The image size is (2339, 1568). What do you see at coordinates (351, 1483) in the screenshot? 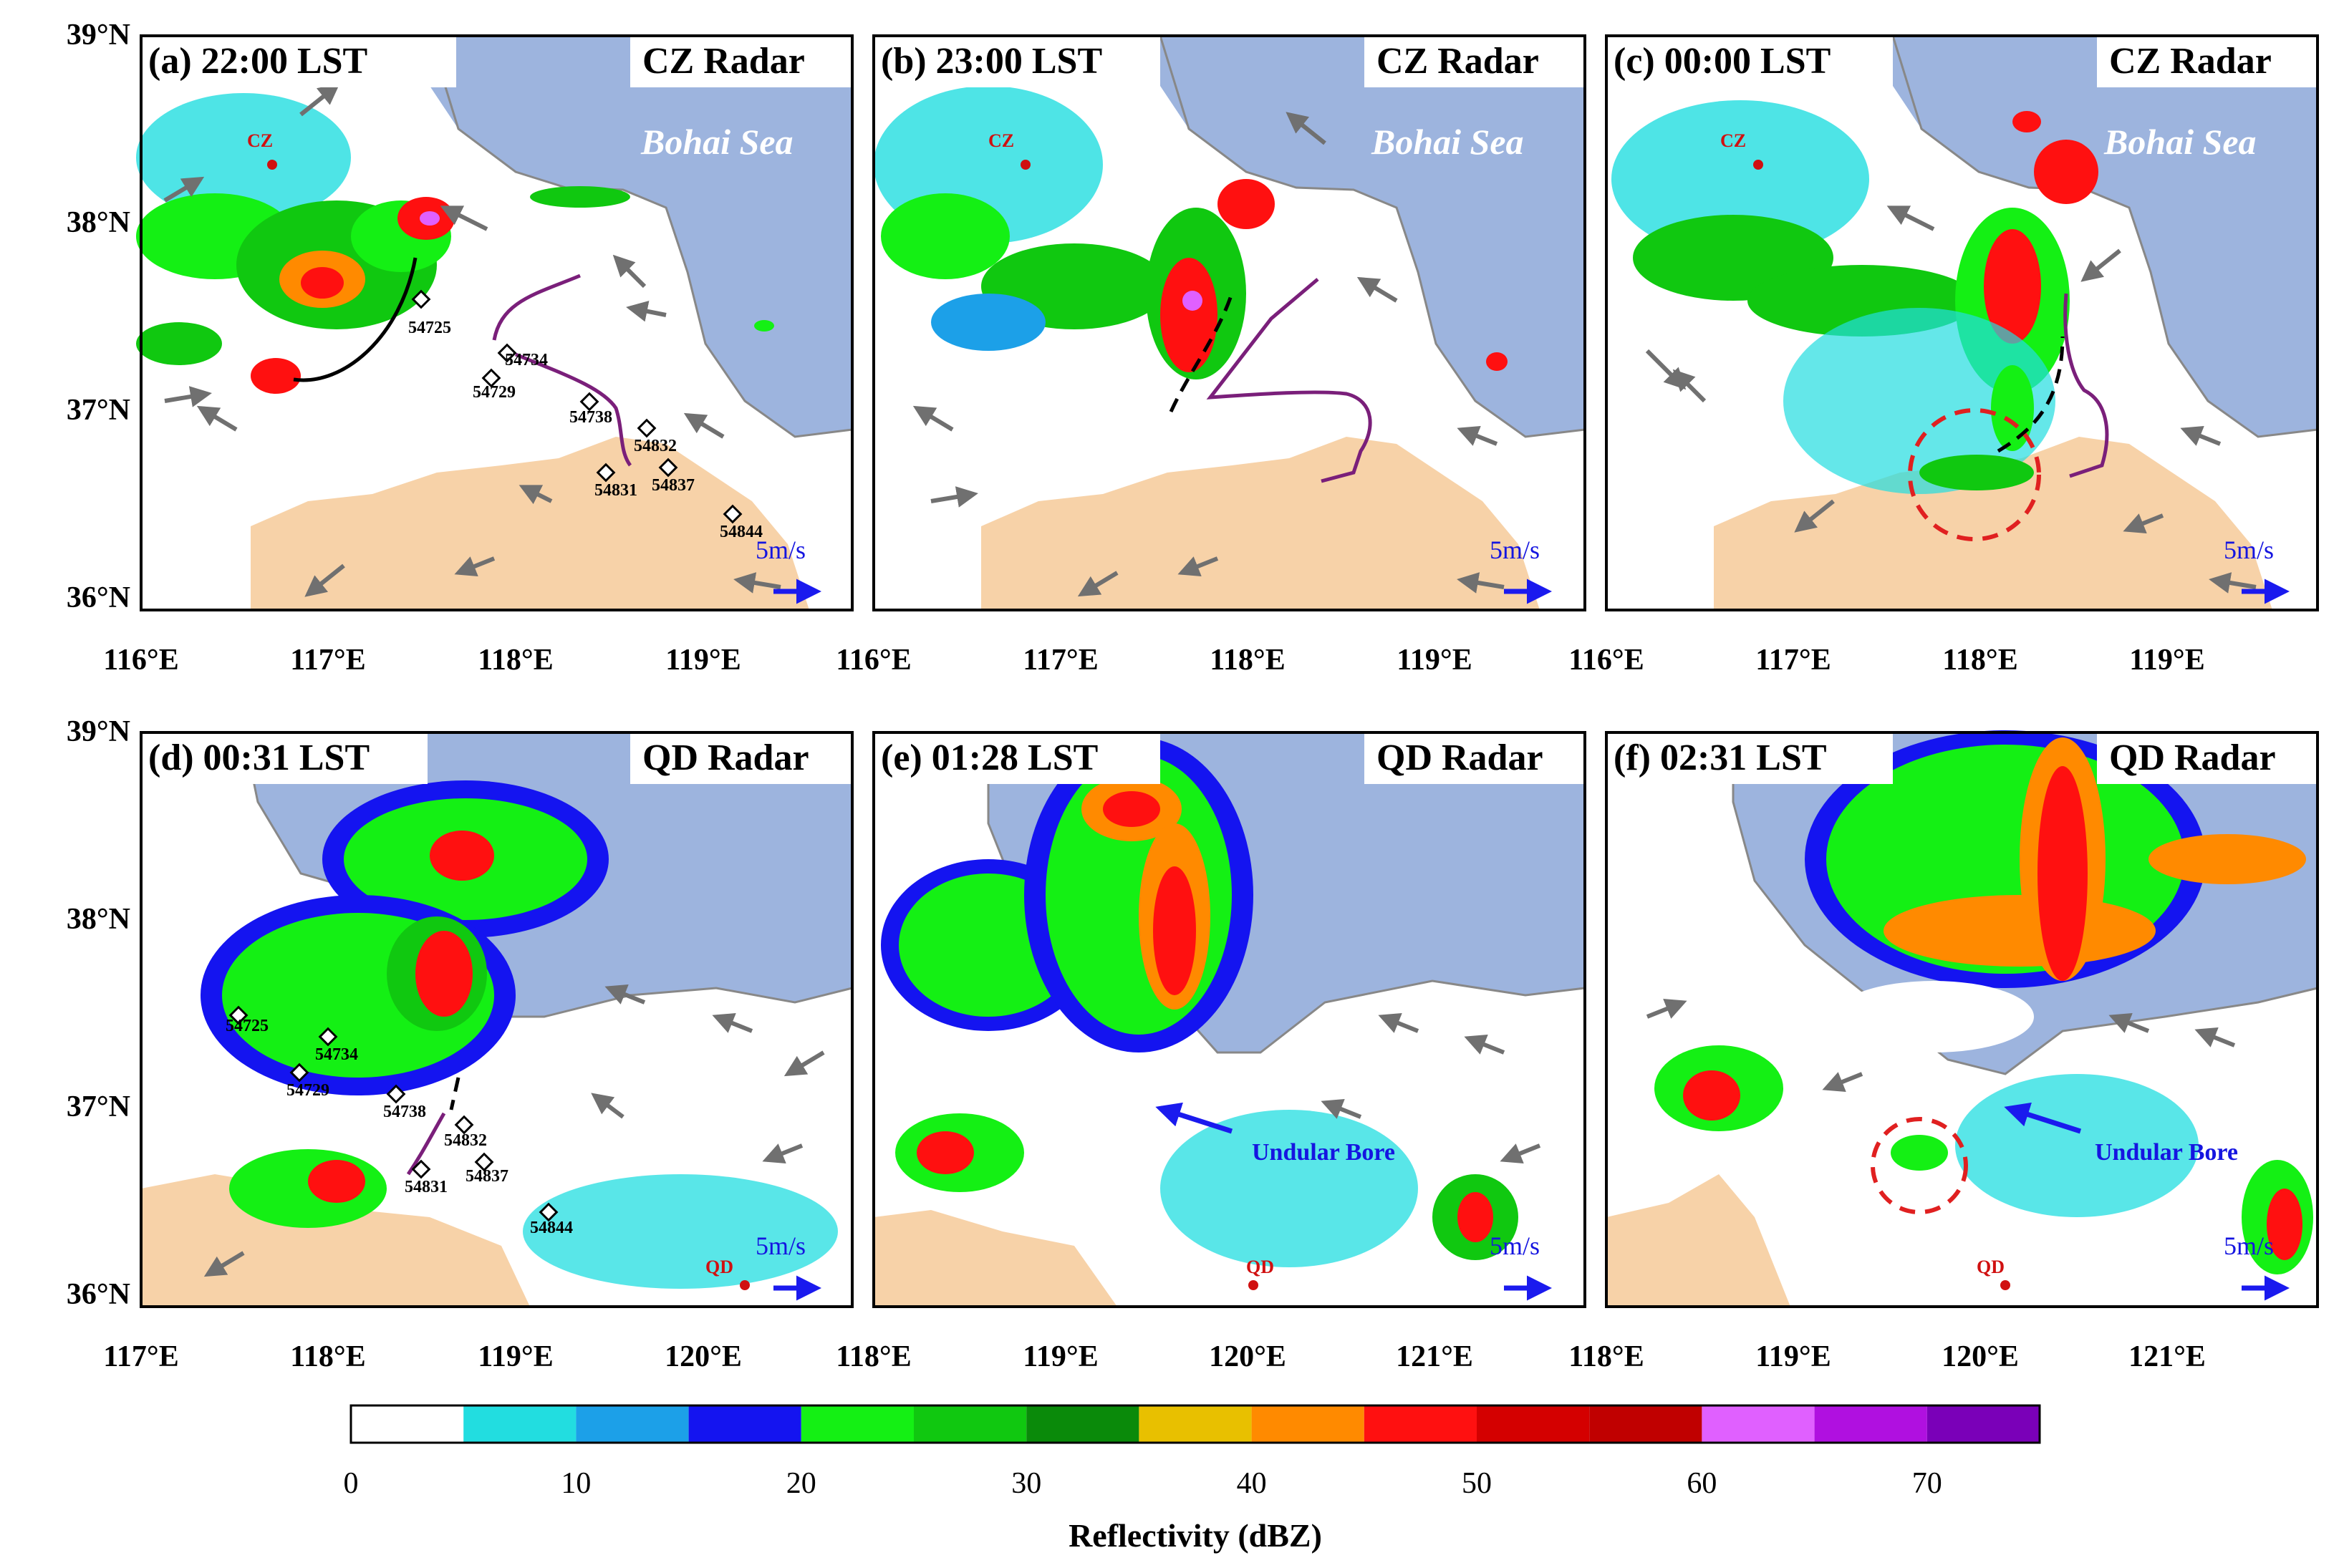
I see `colorbar-tick-label: 0` at bounding box center [351, 1483].